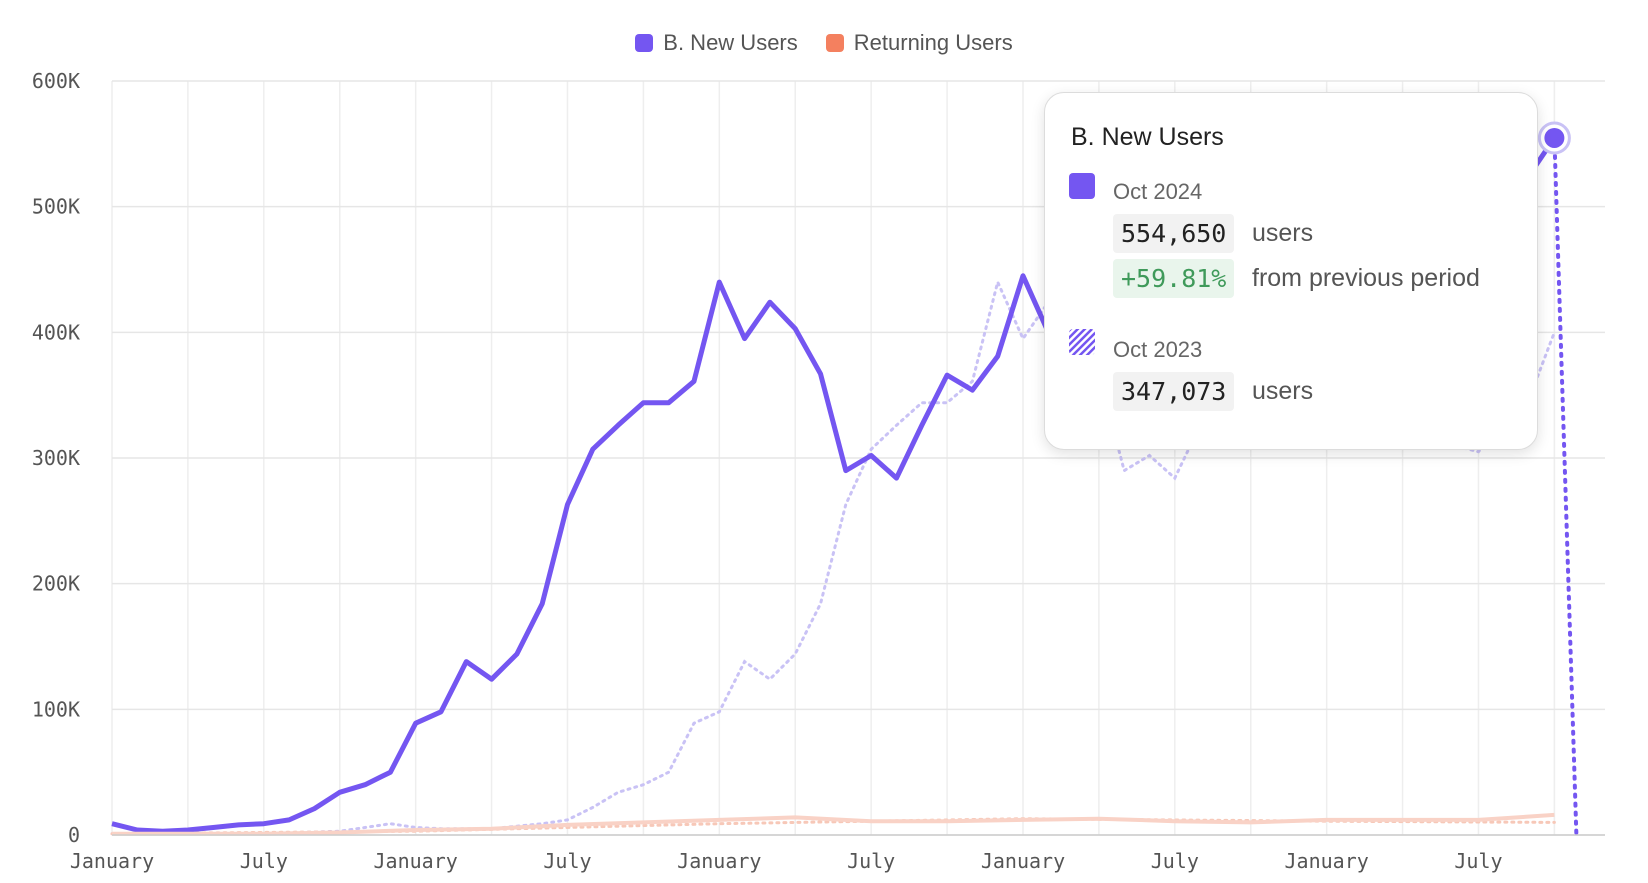  What do you see at coordinates (56, 584) in the screenshot?
I see `y-tick-label: 200K` at bounding box center [56, 584].